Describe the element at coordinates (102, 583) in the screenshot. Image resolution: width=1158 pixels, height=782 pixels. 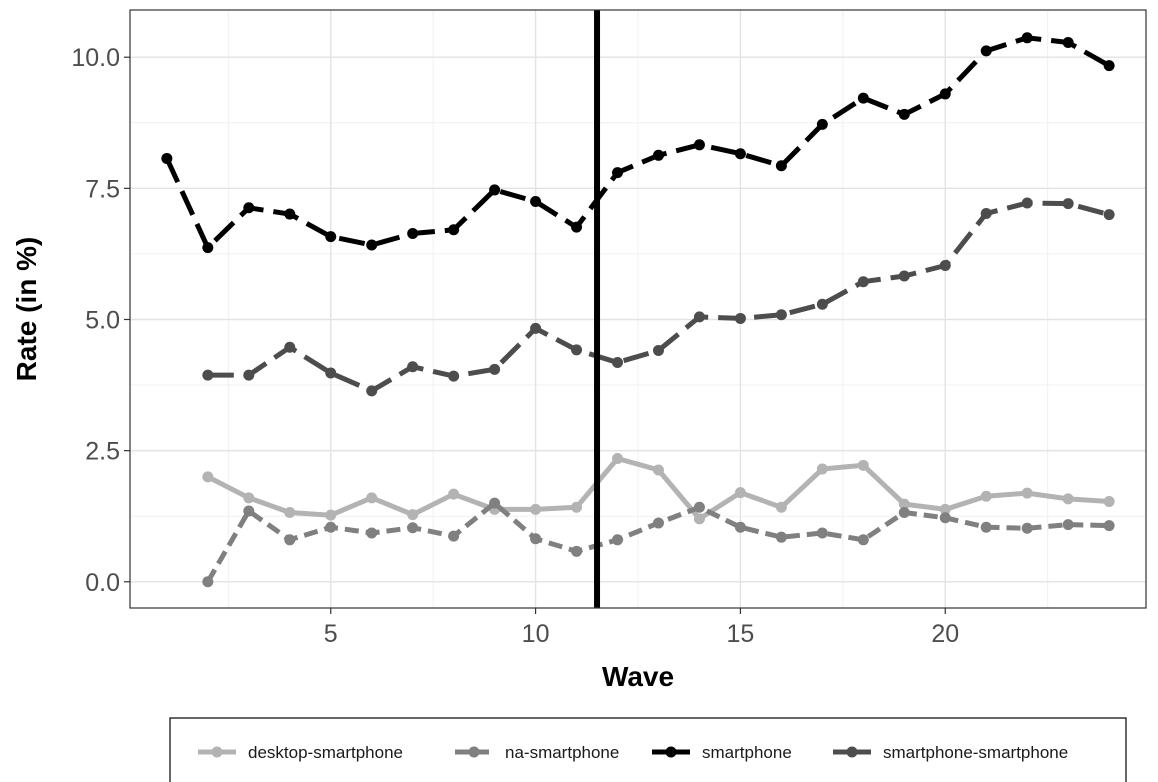
I see `y-tick-label: 0.0` at that location.